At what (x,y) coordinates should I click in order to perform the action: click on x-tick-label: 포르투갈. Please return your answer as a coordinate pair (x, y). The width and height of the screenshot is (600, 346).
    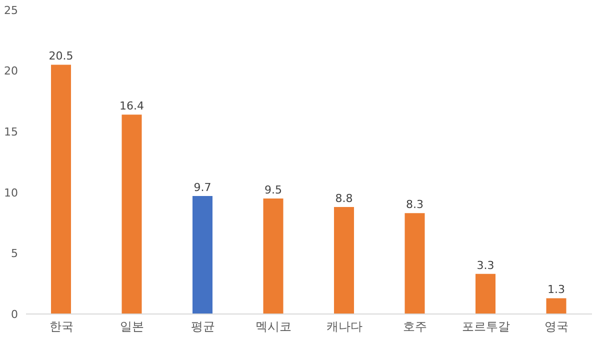
    Looking at the image, I should click on (486, 327).